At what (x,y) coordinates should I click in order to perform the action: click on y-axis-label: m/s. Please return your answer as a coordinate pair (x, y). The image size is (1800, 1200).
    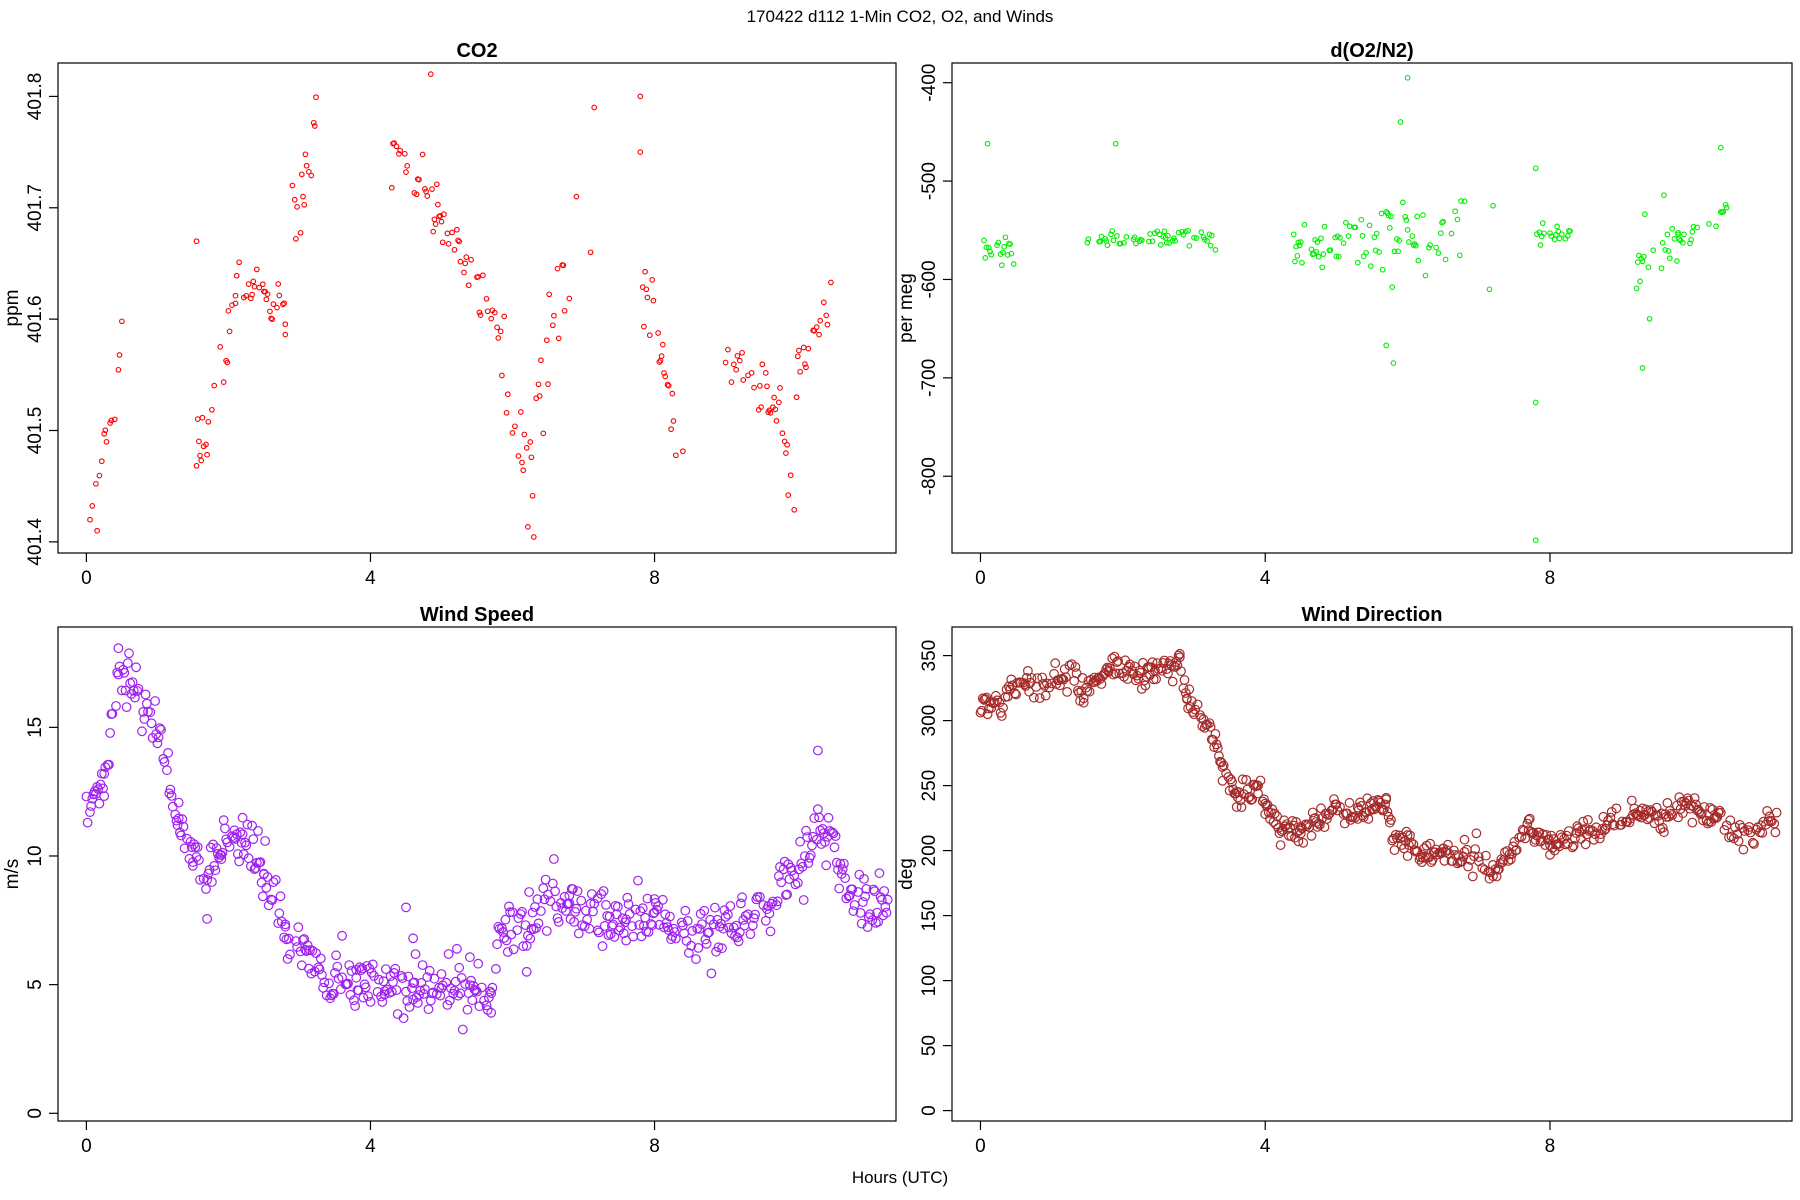
    Looking at the image, I should click on (12, 874).